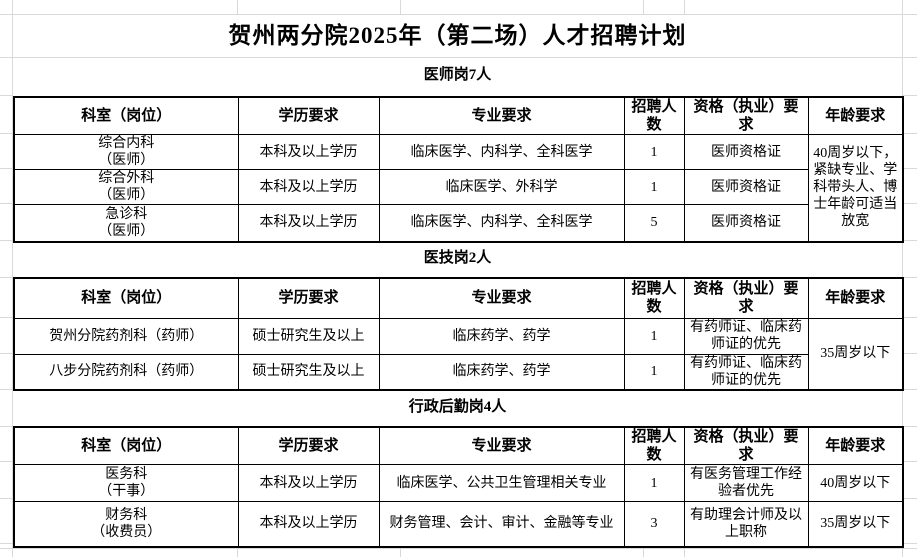 The width and height of the screenshot is (917, 557). I want to click on cell-age: 40周岁以下, so click(855, 483).